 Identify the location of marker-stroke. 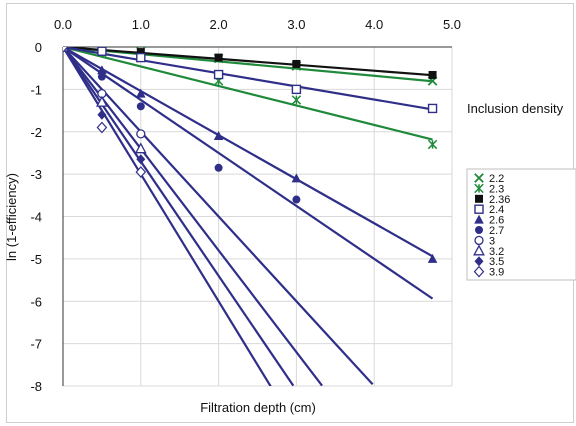
(479, 178).